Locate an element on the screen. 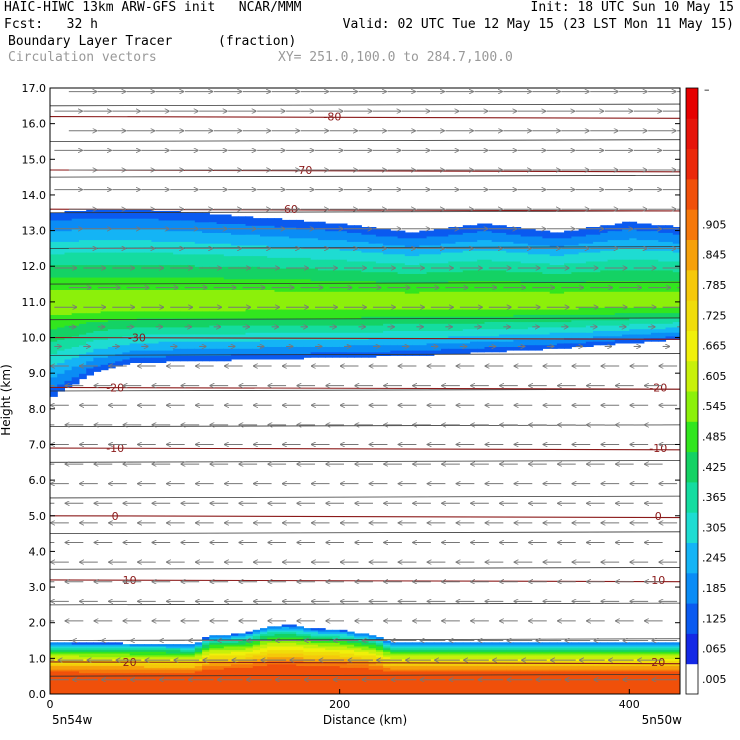 The height and width of the screenshot is (740, 740). header-model-title: HAIC-HIWC 13km ARW-GFS init NCAR/MMM is located at coordinates (153, 7).